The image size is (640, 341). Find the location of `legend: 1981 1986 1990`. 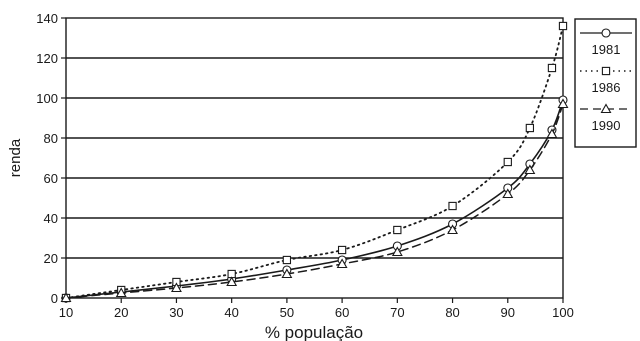

legend: 1981 1986 1990 is located at coordinates (605, 83).